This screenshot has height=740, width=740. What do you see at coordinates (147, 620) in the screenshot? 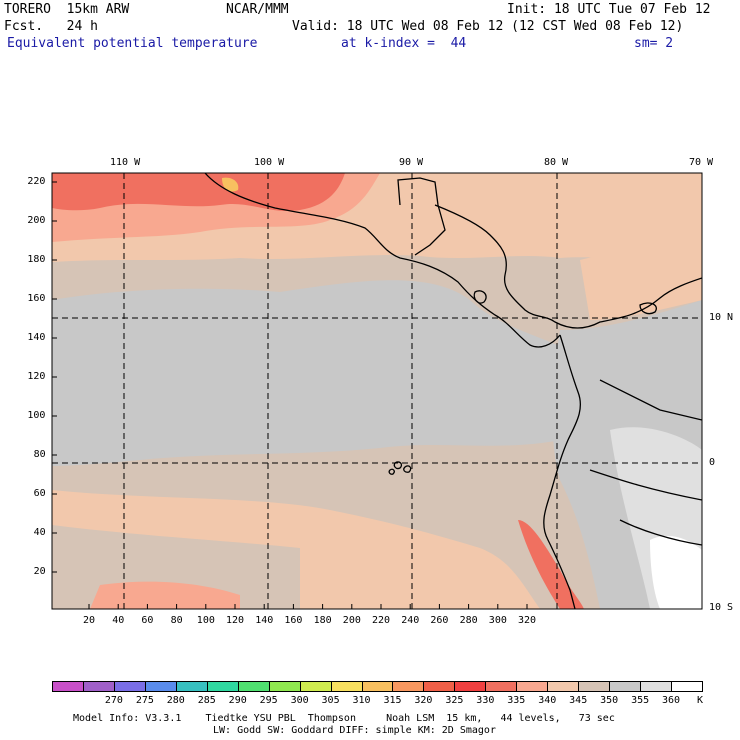
I see `x-tick-label: 60` at bounding box center [147, 620].